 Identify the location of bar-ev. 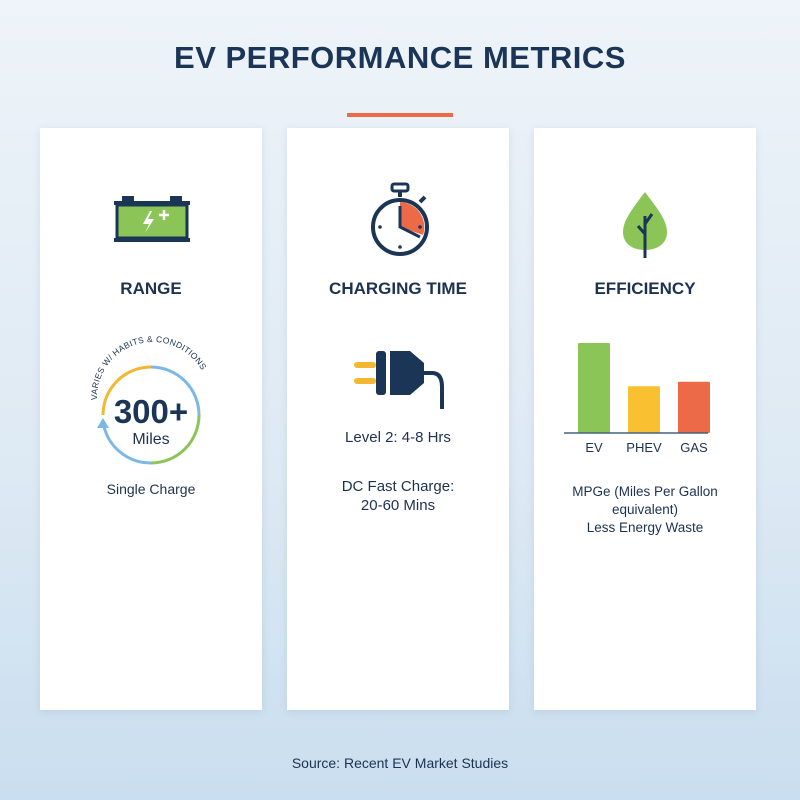
(594, 388).